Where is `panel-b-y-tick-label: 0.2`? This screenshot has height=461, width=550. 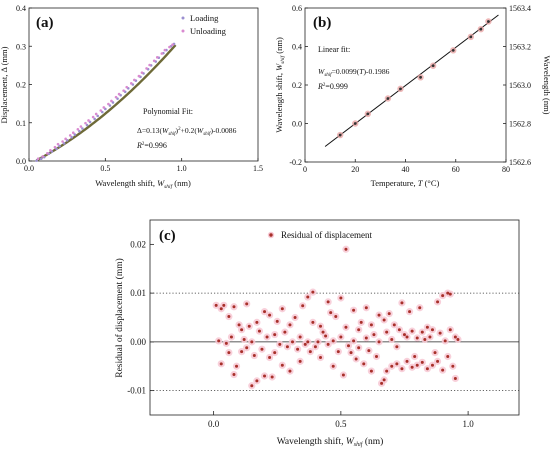 panel-b-y-tick-label: 0.2 is located at coordinates (297, 85).